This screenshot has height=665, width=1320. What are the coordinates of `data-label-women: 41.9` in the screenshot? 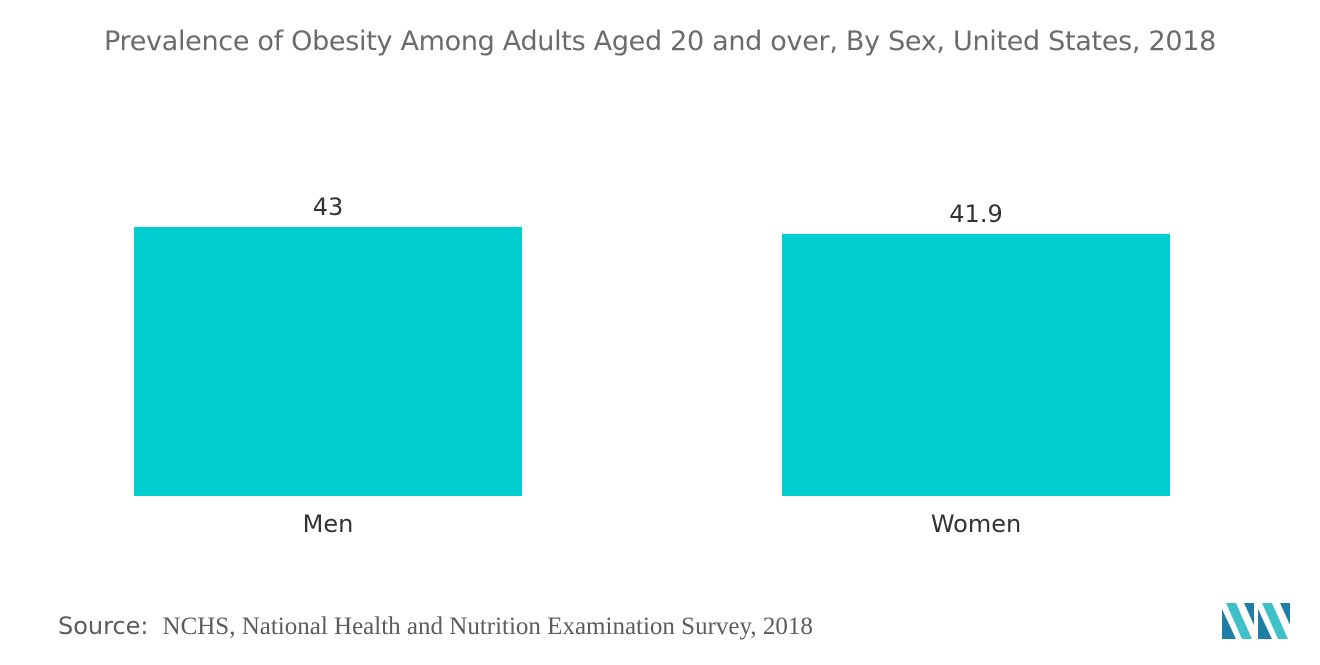 It's located at (975, 214).